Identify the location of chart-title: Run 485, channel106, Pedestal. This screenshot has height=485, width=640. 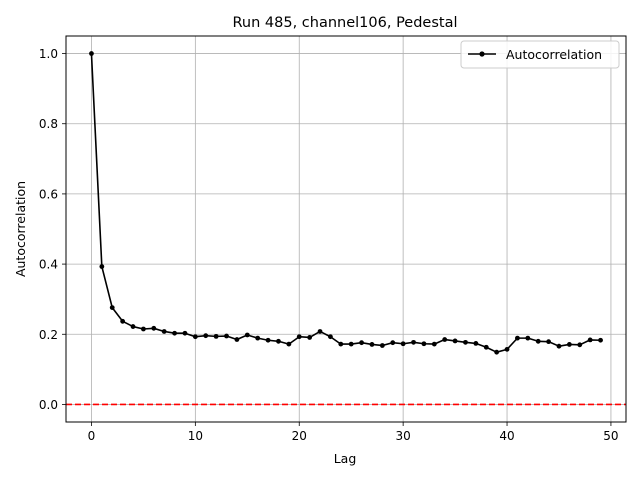
(344, 23).